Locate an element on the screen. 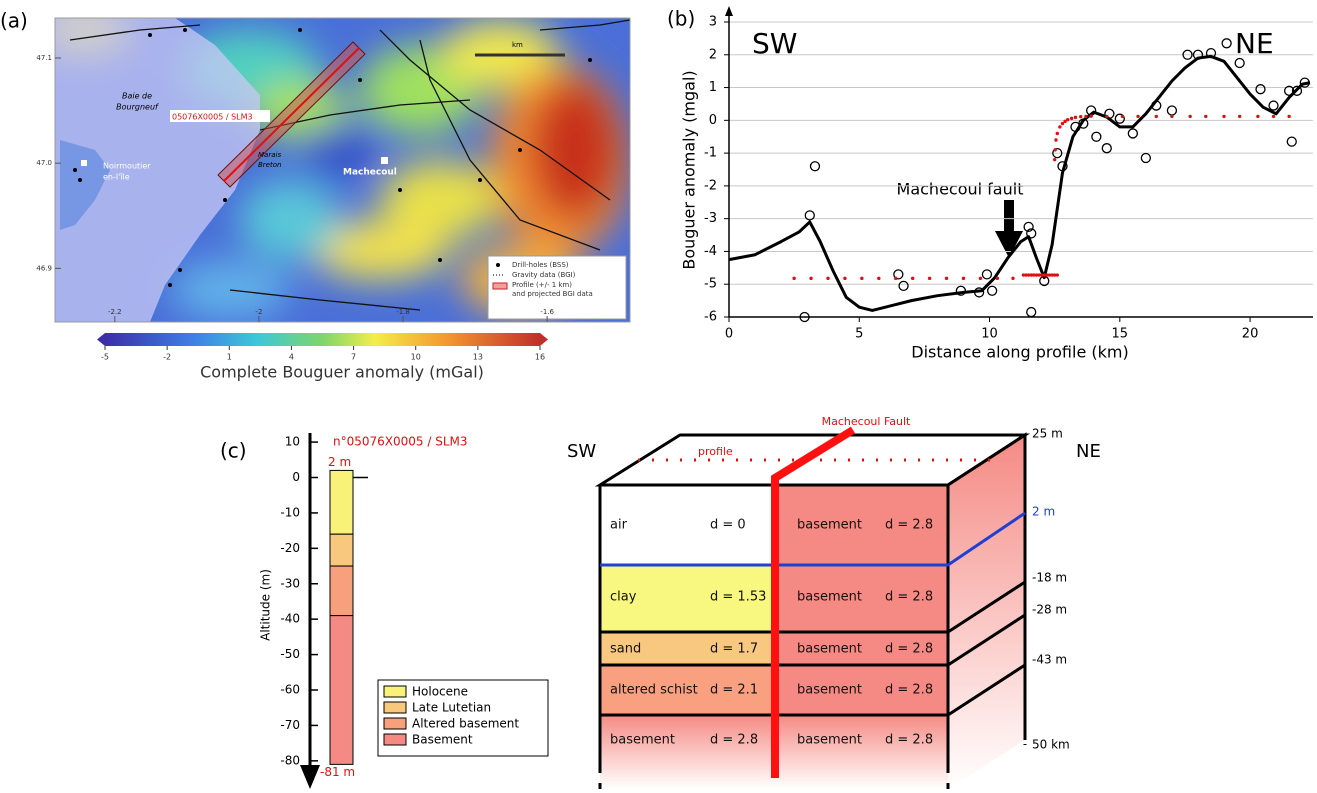  map-label: Breton is located at coordinates (269, 165).